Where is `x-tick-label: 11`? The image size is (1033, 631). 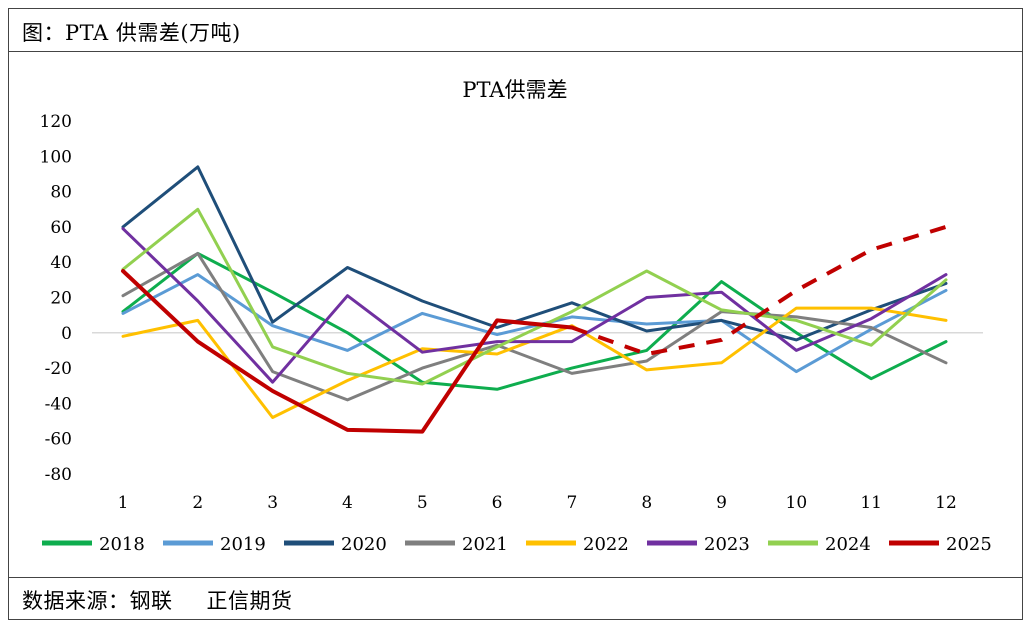 x-tick-label: 11 is located at coordinates (871, 503).